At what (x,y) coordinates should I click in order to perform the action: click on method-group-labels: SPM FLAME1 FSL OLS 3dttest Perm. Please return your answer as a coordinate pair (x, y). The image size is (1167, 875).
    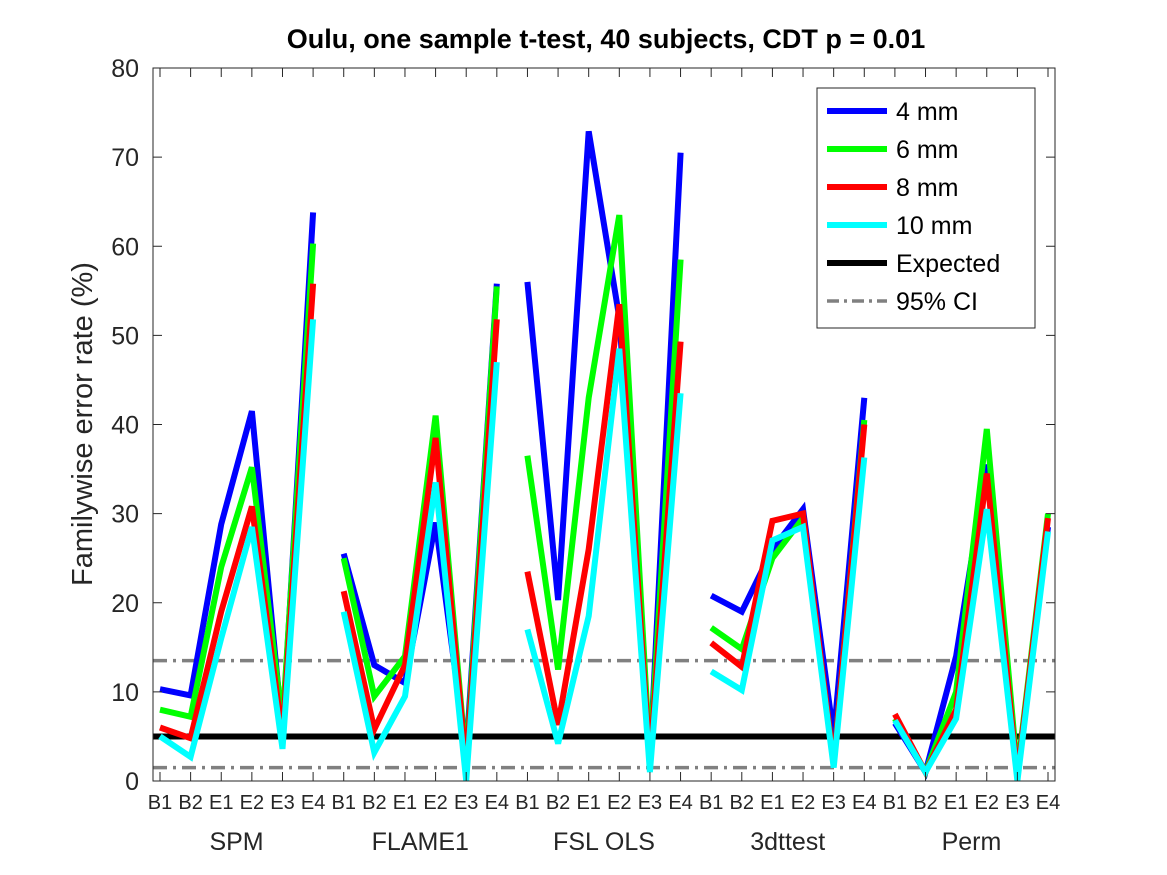
    Looking at the image, I should click on (605, 842).